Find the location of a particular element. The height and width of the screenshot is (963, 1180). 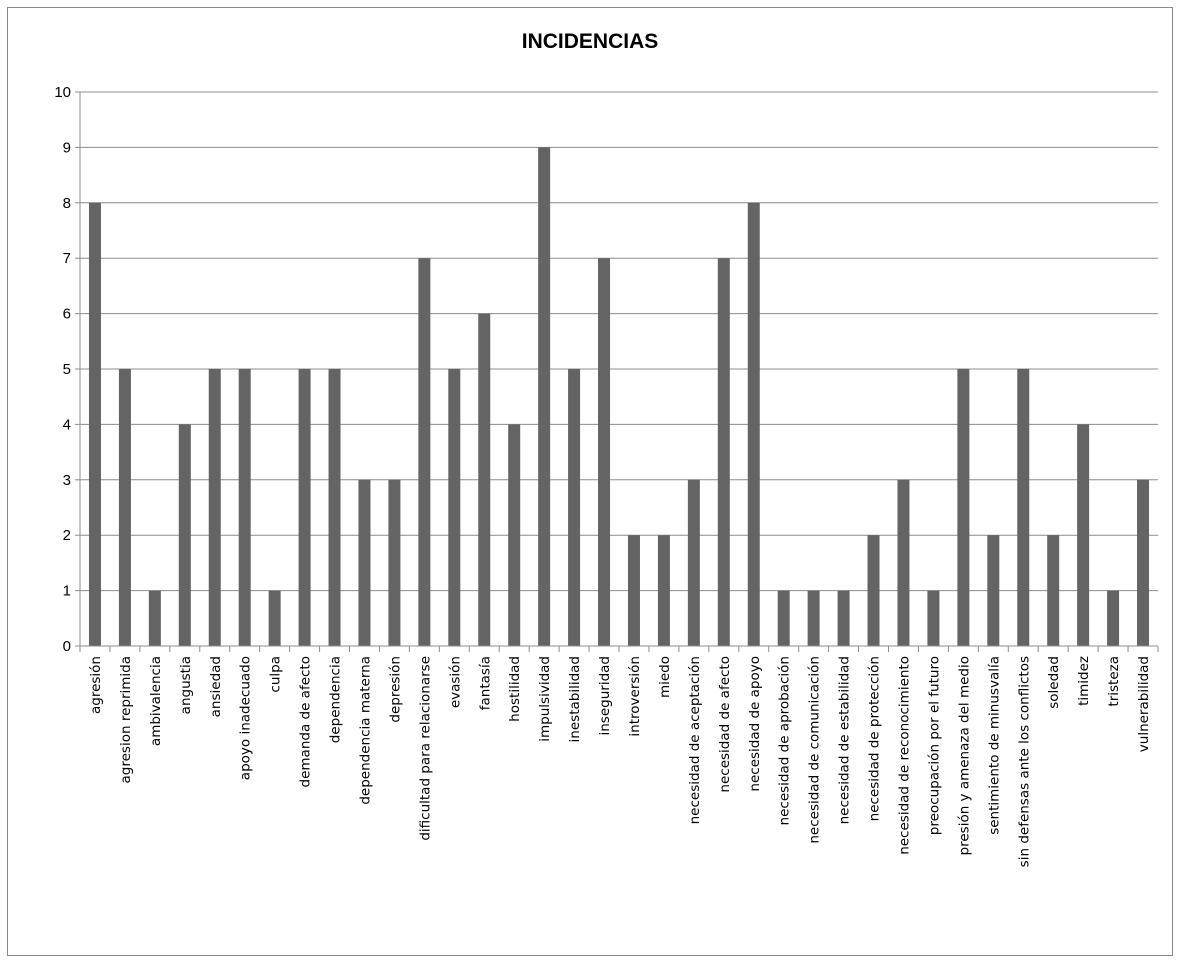

category-label: sentimiento de minusvalía is located at coordinates (994, 745).